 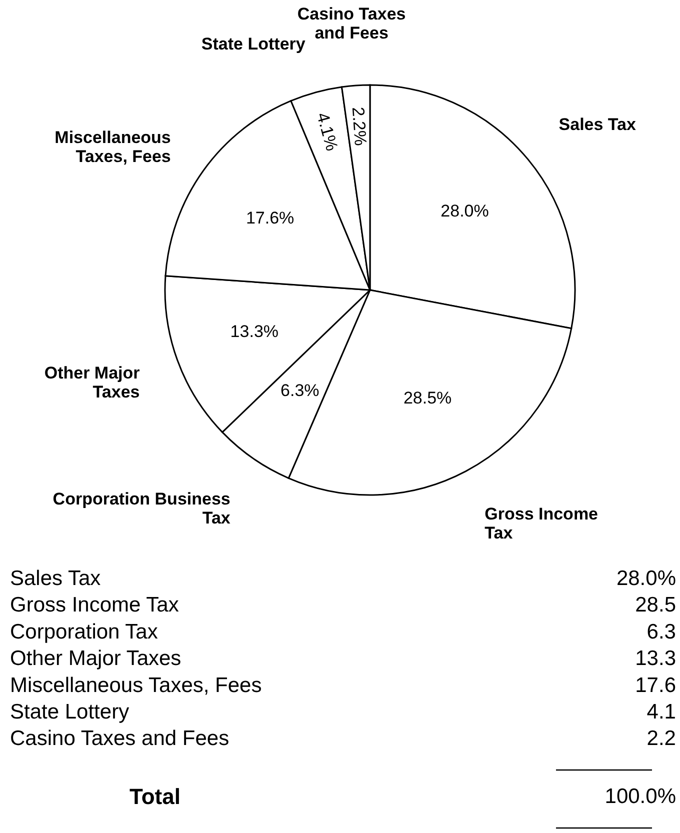 I want to click on text: 28.0%, so click(x=646, y=578).